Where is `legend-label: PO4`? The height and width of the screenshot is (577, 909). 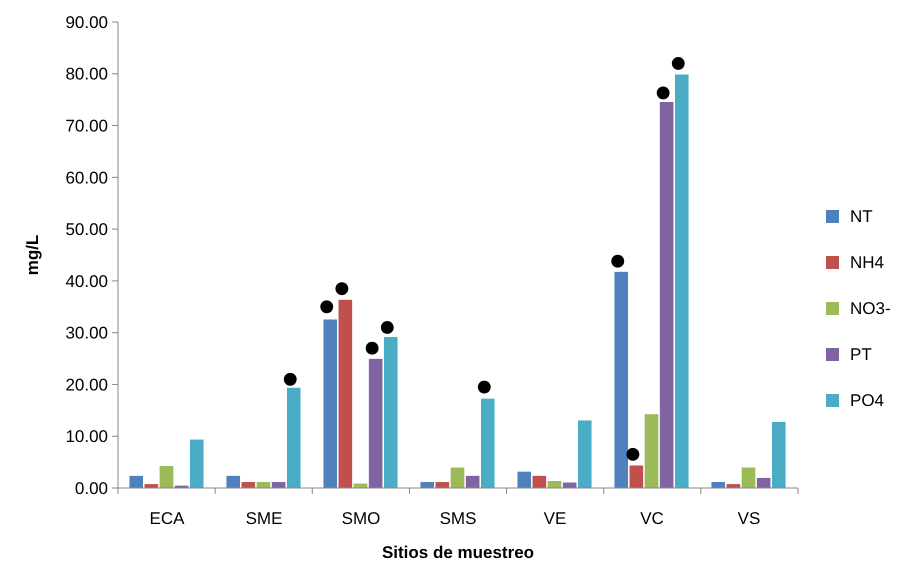
legend-label: PO4 is located at coordinates (867, 400).